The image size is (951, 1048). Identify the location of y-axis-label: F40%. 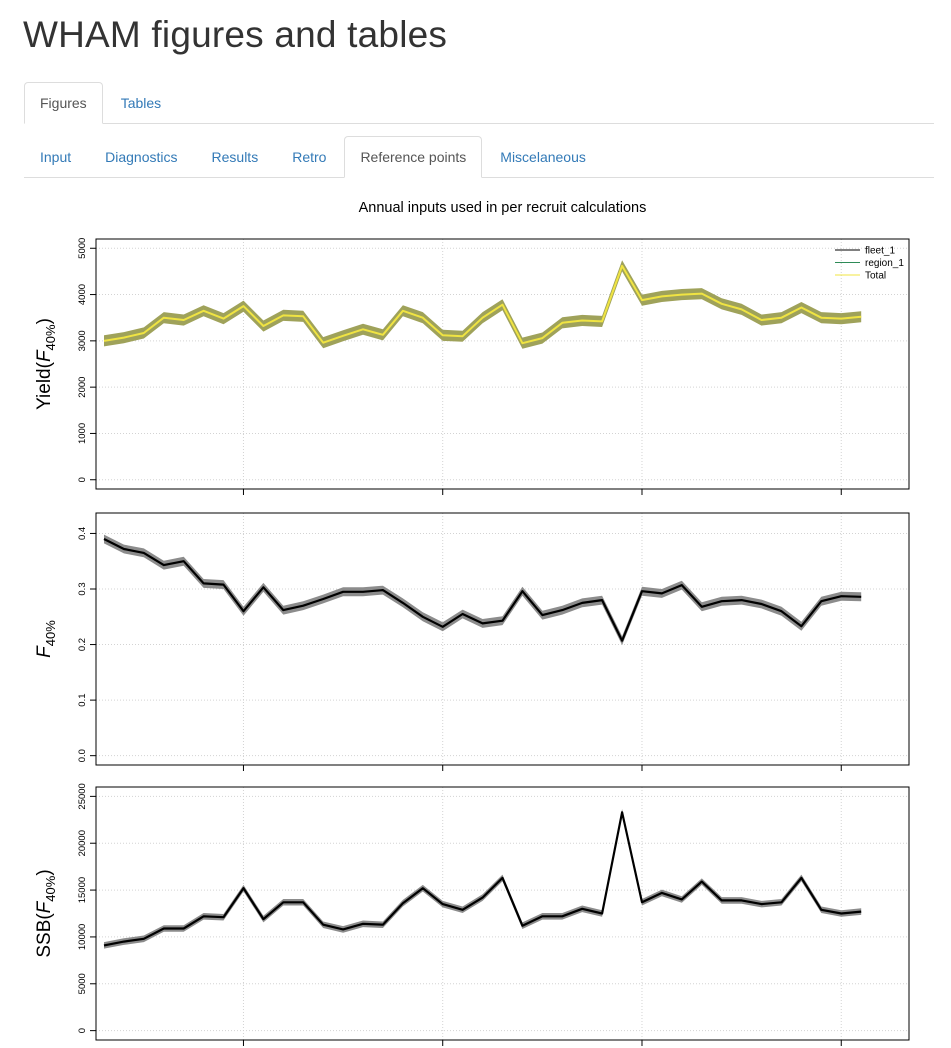
(46, 639).